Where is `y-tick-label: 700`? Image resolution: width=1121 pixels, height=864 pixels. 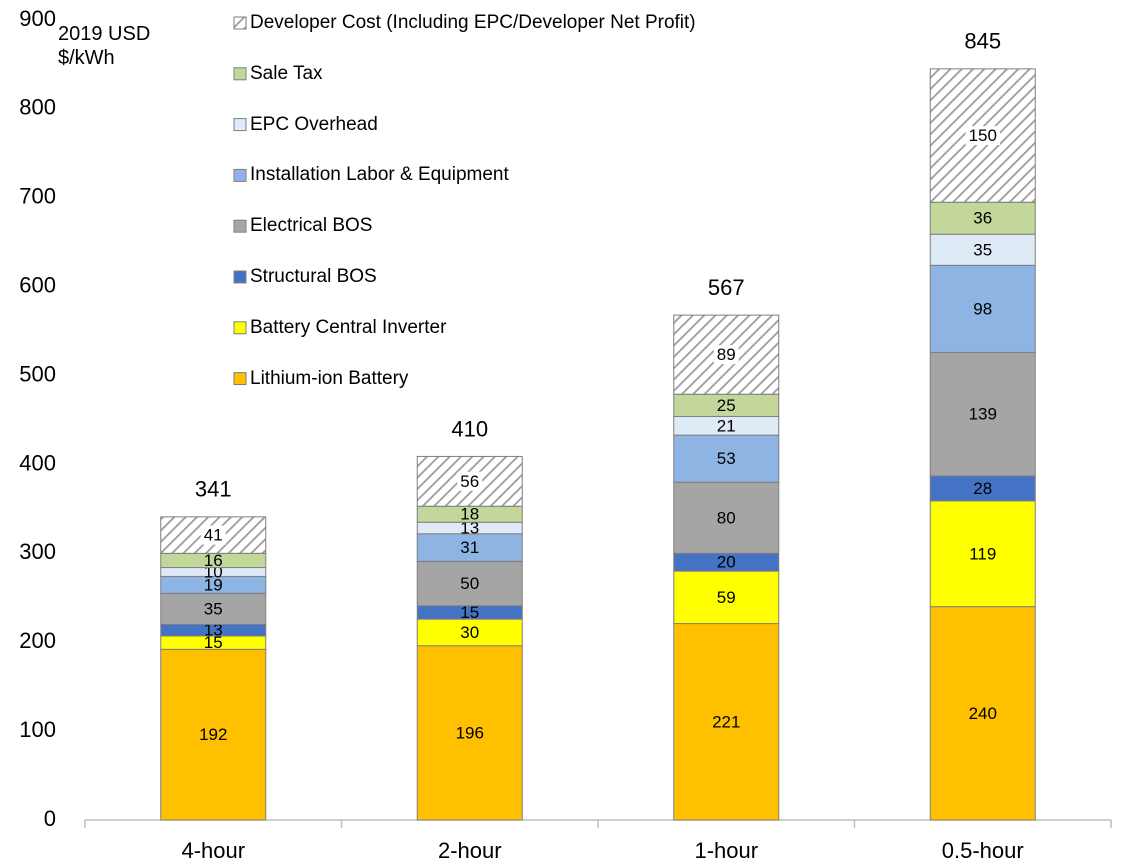
y-tick-label: 700 is located at coordinates (37, 196).